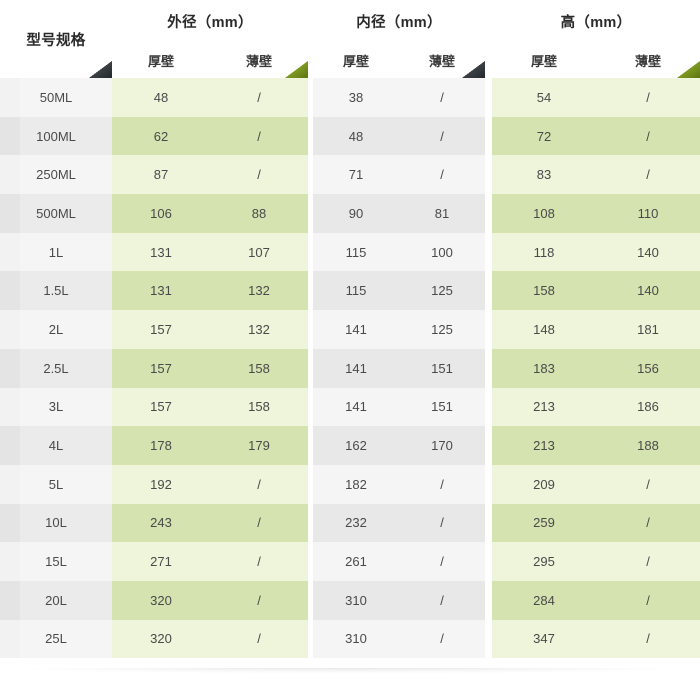  Describe the element at coordinates (596, 445) in the screenshot. I see `table-row: 213 188` at that location.